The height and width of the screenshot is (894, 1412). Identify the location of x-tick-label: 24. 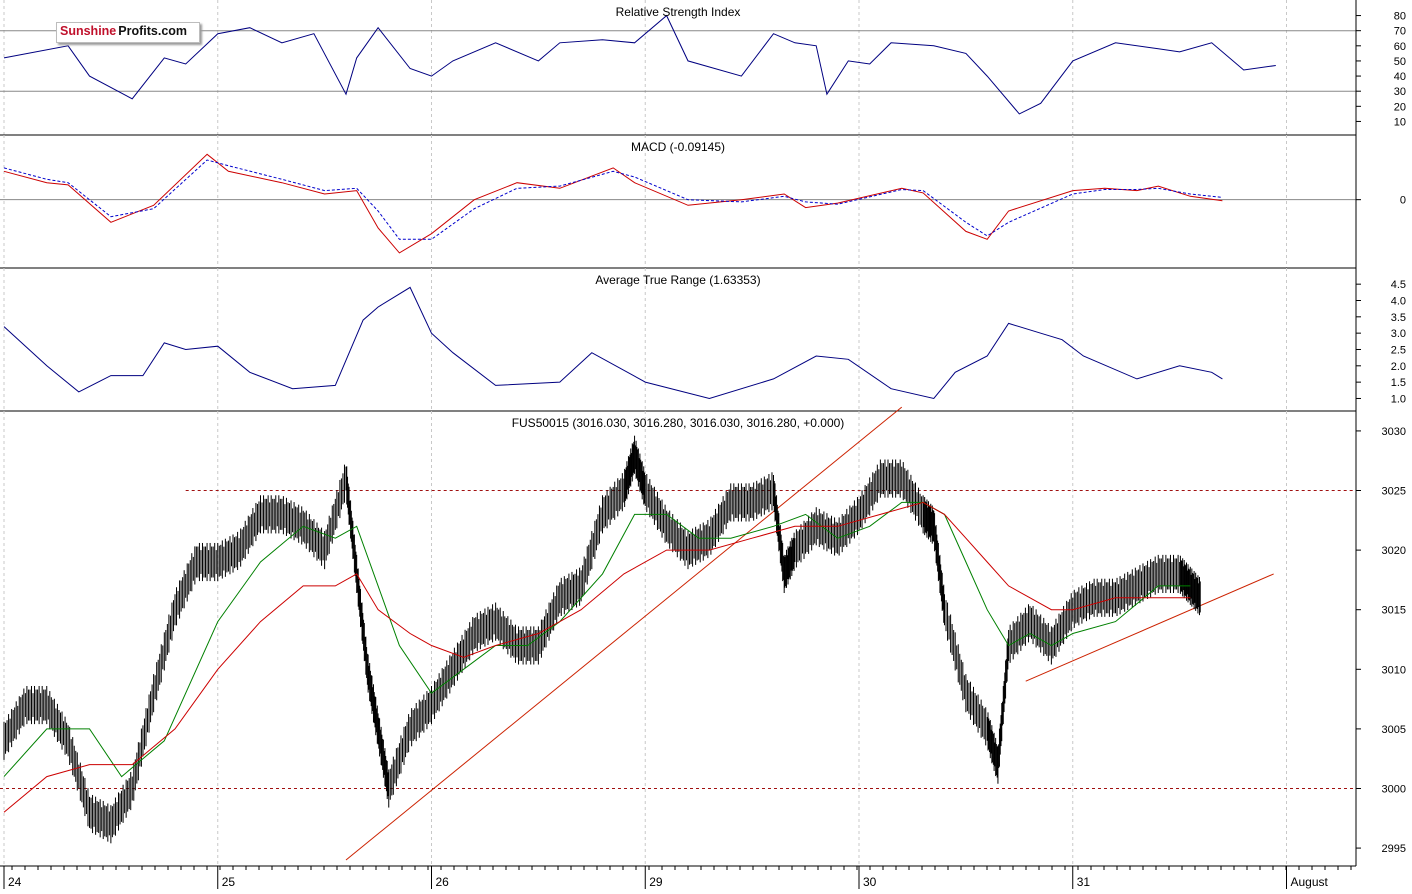
(15, 882).